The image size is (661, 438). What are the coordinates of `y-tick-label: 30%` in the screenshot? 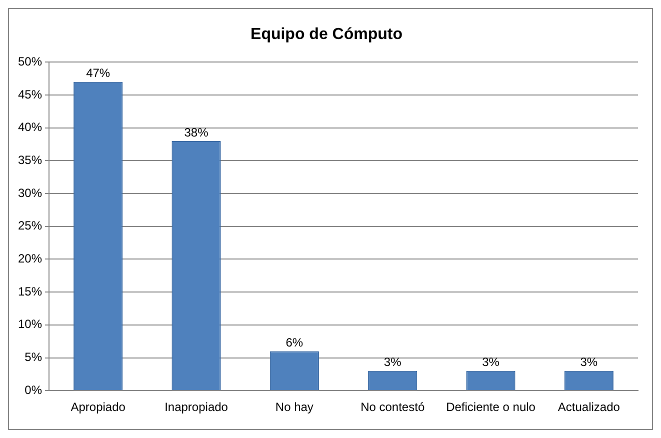 It's located at (30, 193).